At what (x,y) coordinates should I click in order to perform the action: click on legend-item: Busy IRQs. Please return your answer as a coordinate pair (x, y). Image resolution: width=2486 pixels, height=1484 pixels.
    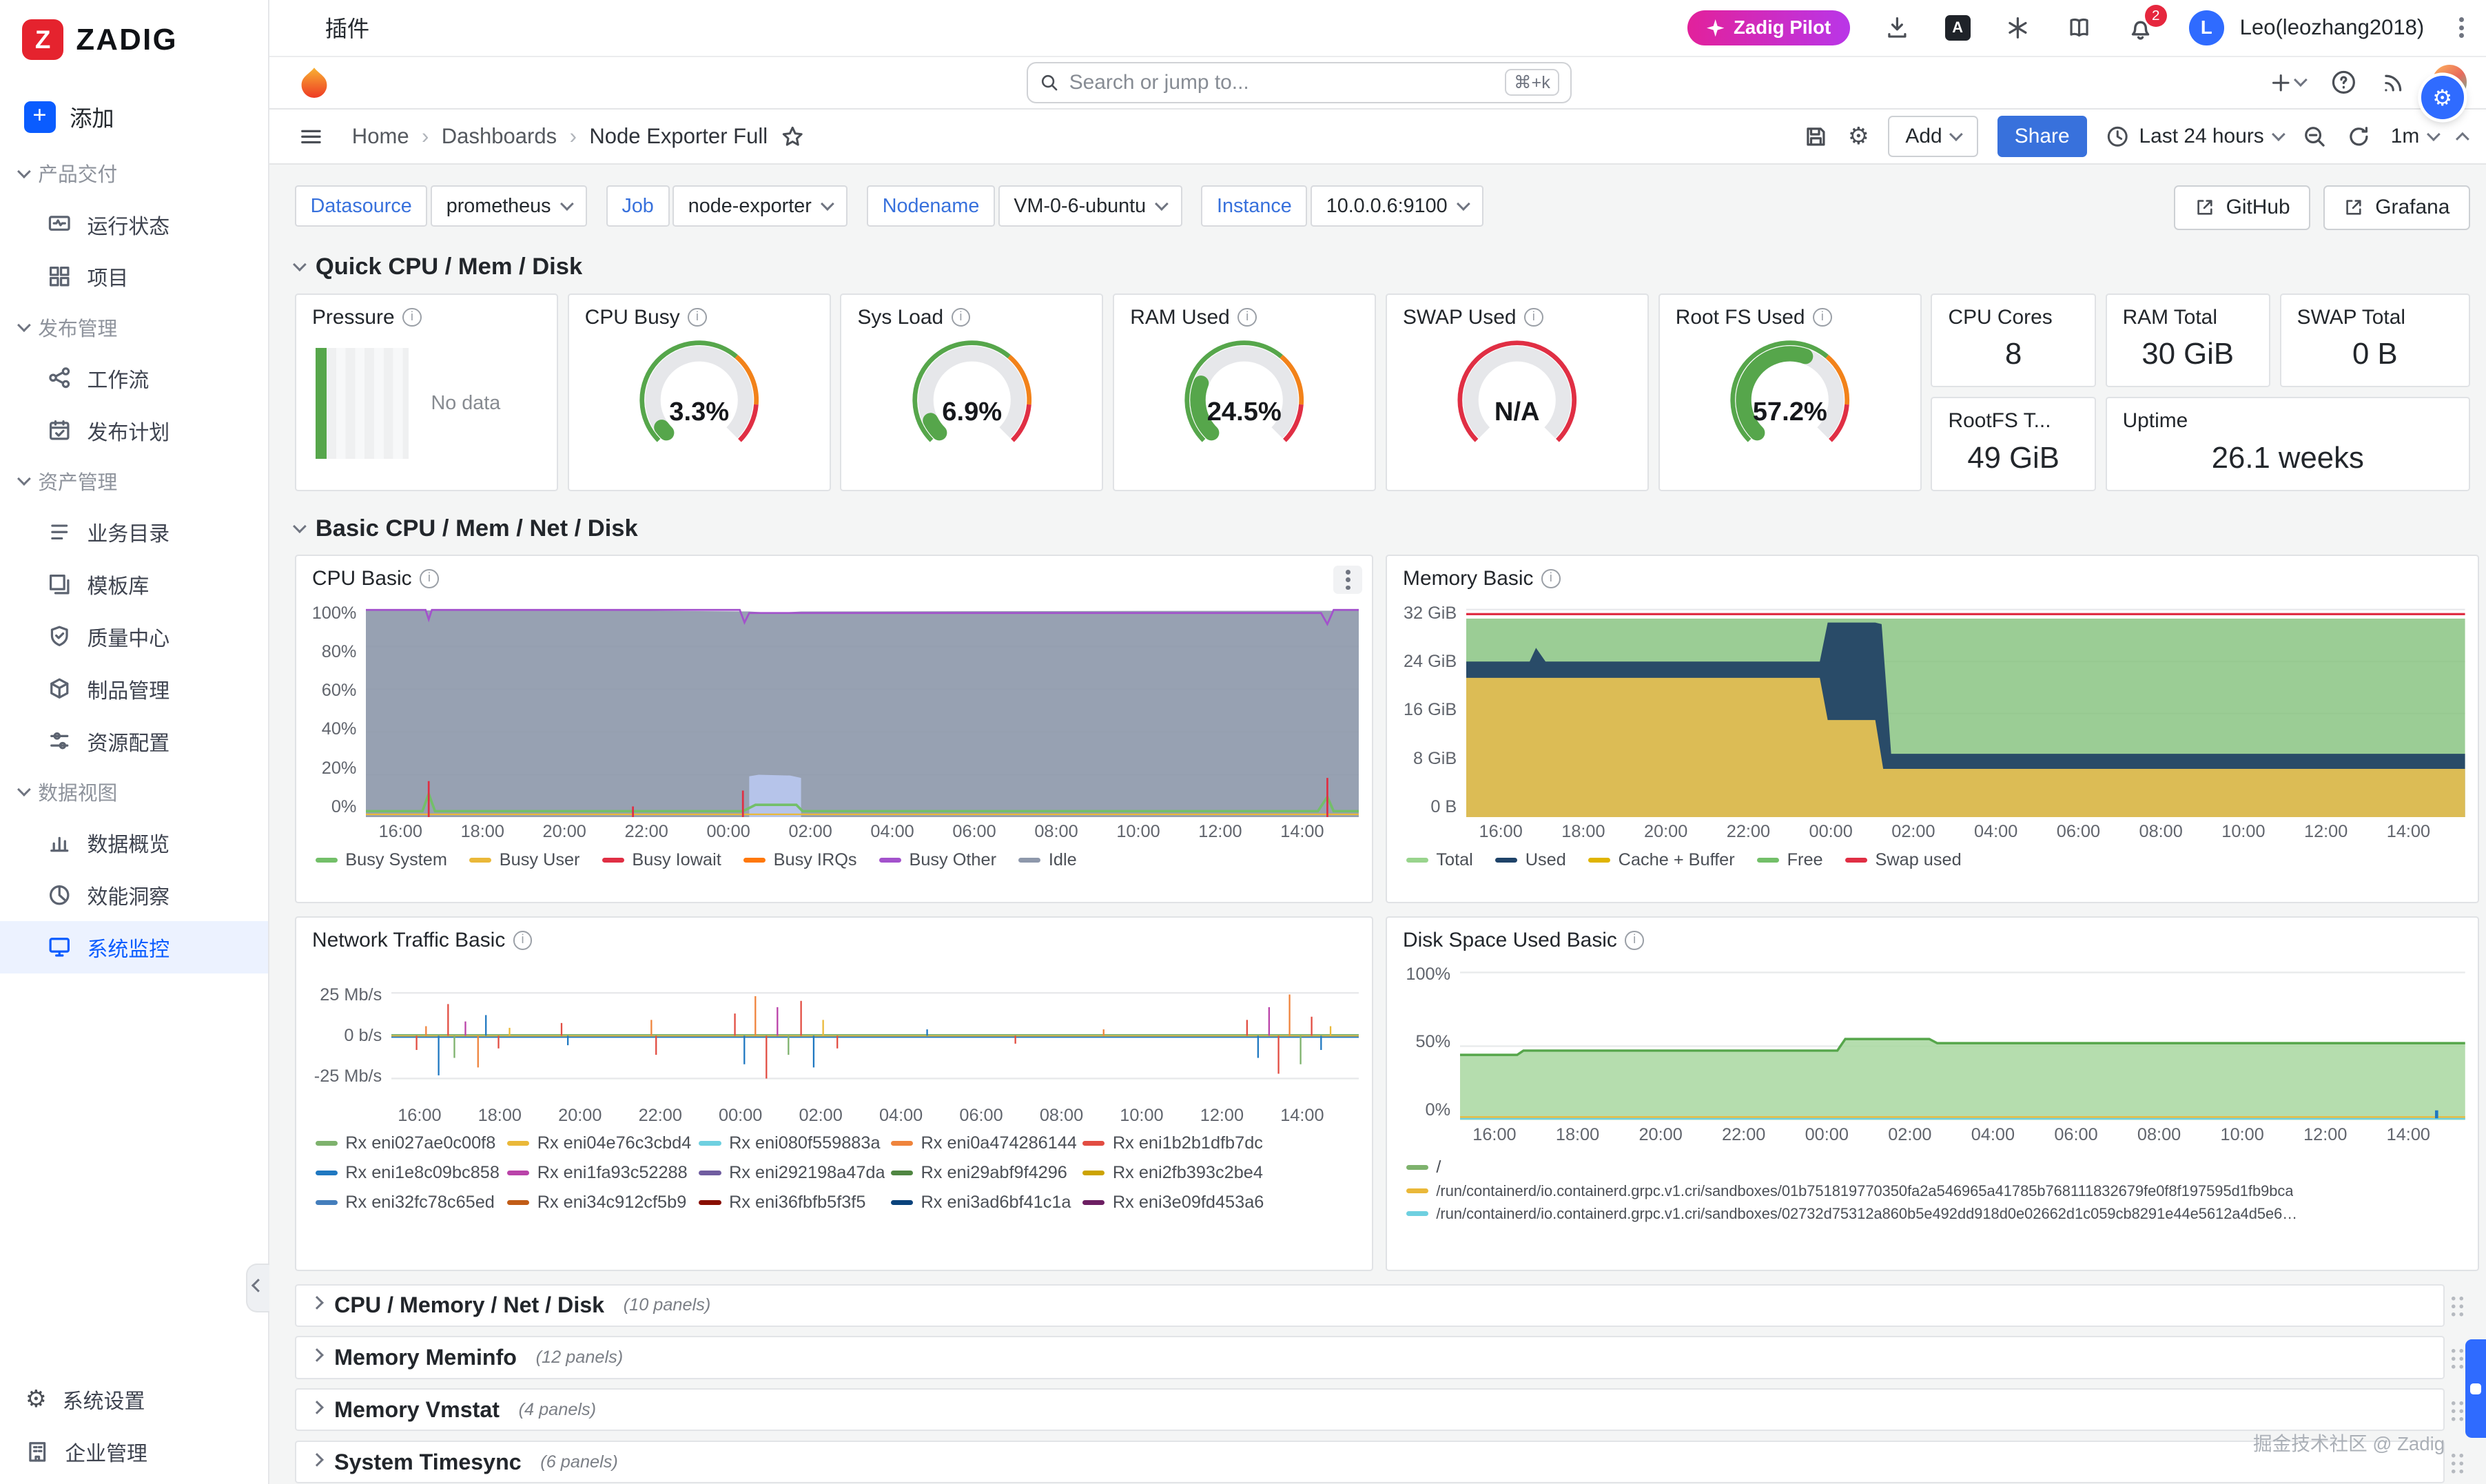
    Looking at the image, I should click on (800, 860).